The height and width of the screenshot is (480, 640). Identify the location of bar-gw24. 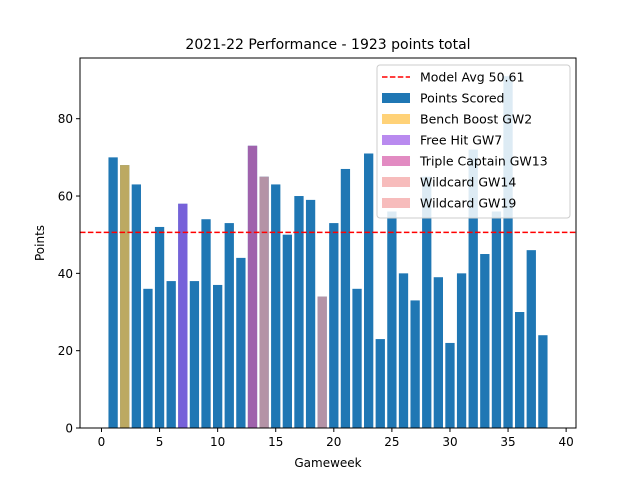
(380, 383).